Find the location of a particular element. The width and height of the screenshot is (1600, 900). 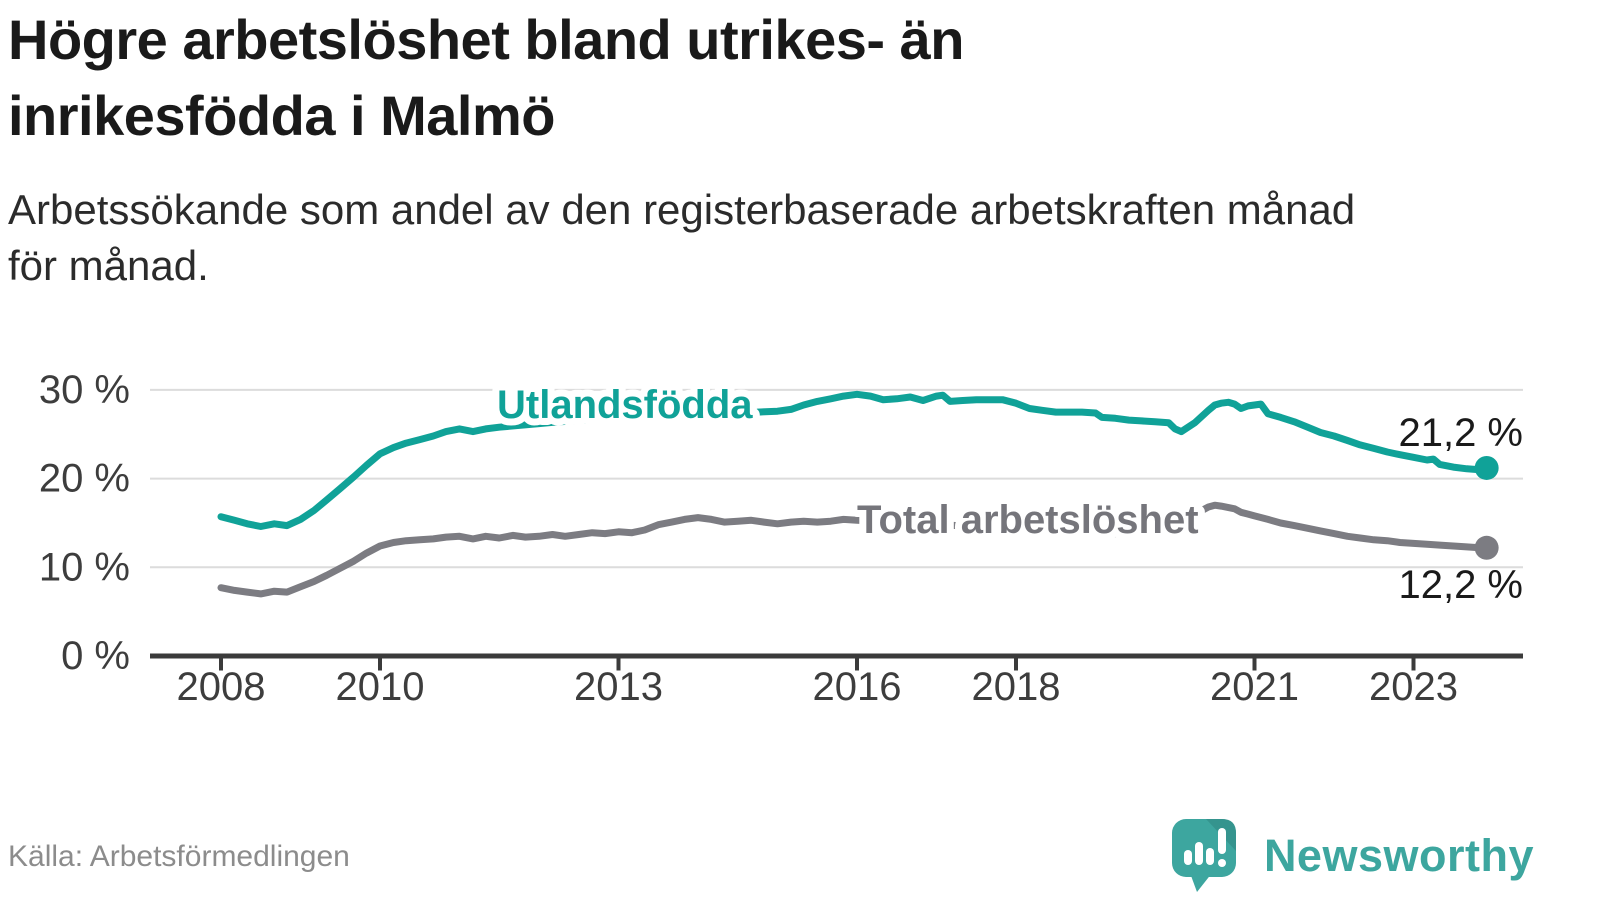

x-tick-label: 2016 is located at coordinates (857, 687).